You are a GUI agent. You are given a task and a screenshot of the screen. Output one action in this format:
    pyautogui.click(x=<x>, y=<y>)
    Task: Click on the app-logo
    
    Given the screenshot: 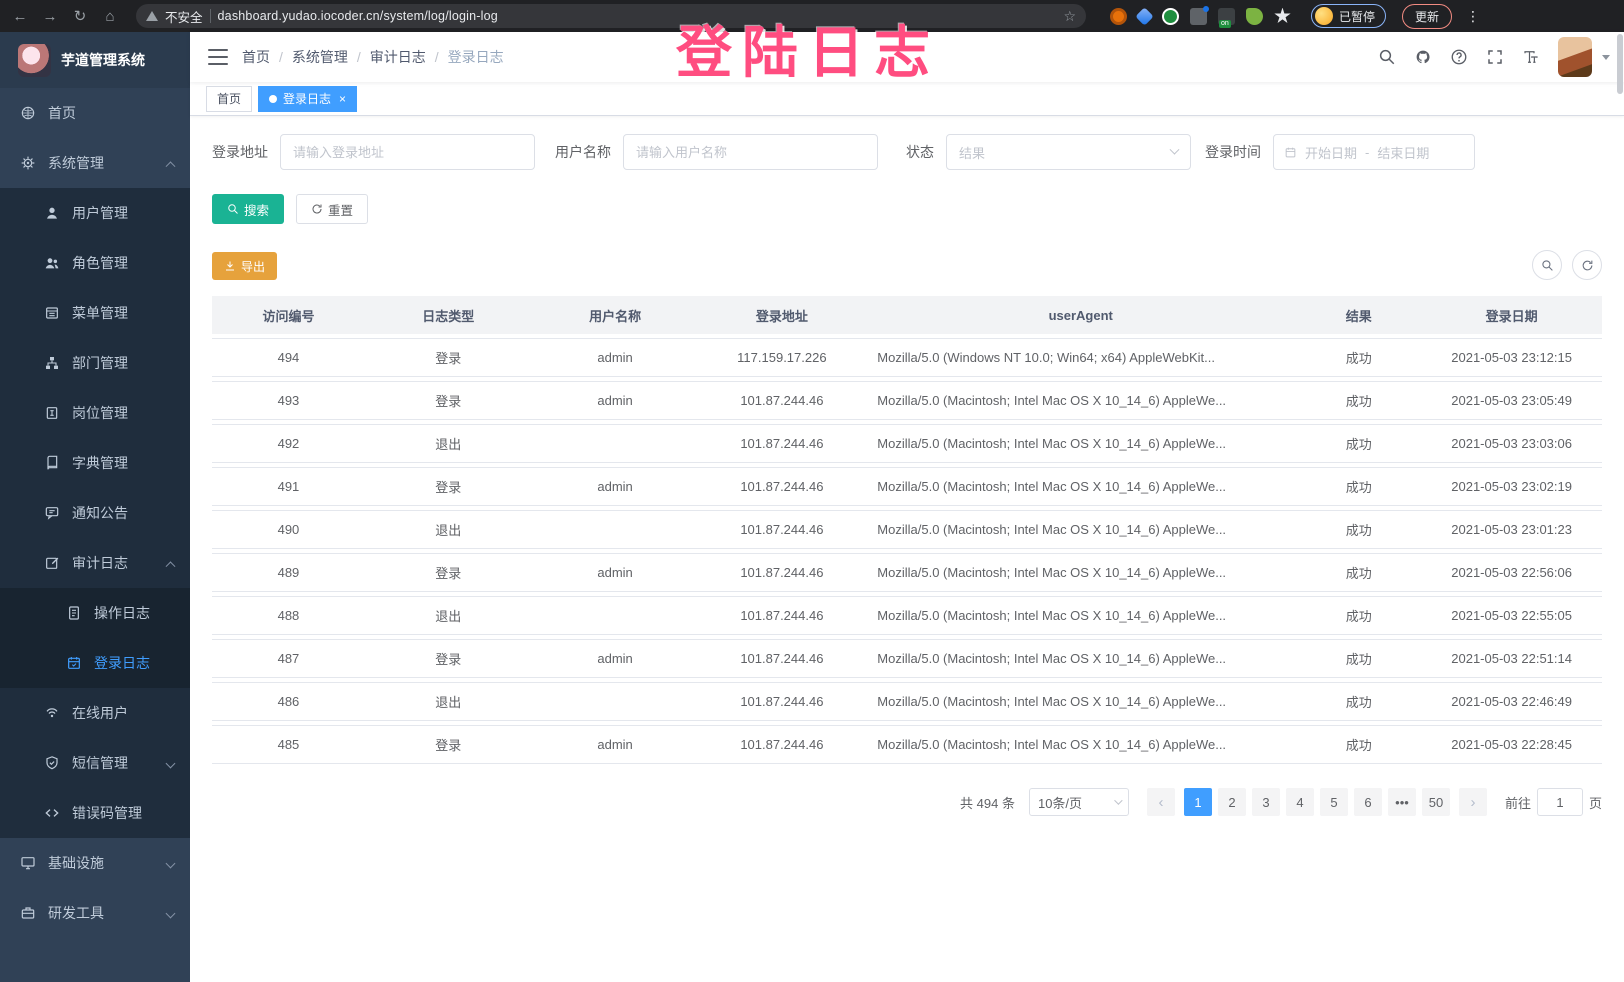 What is the action you would take?
    pyautogui.click(x=34, y=60)
    